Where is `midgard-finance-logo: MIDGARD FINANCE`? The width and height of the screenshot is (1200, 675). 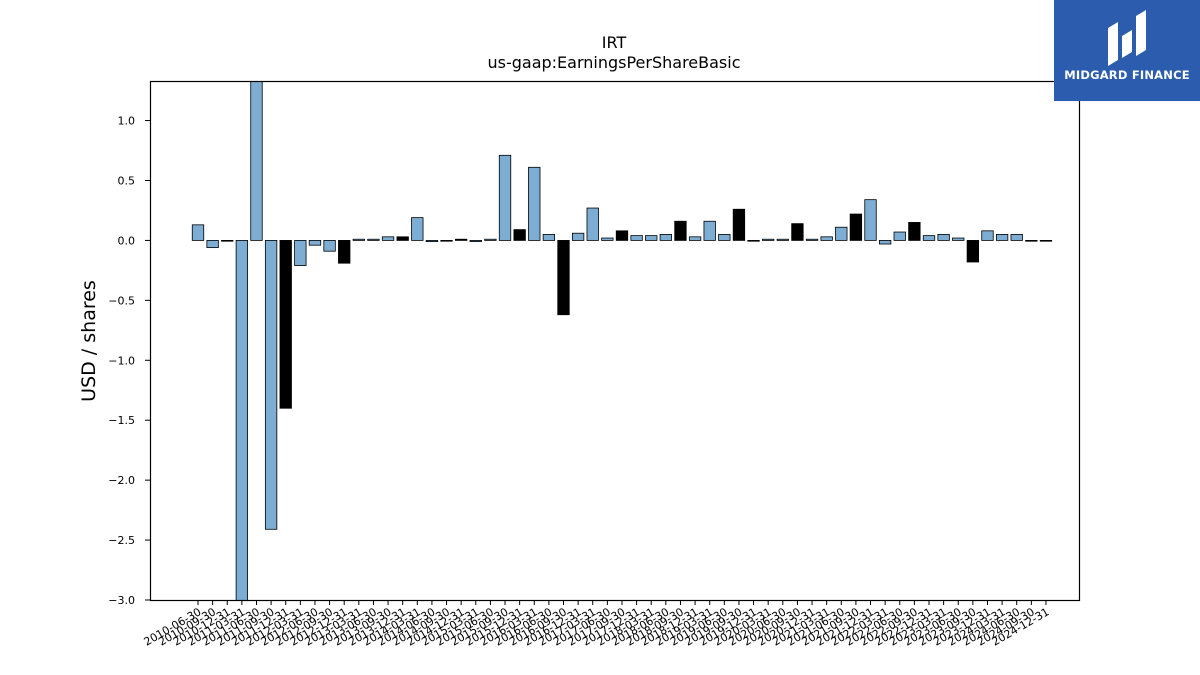
midgard-finance-logo: MIDGARD FINANCE is located at coordinates (1127, 50).